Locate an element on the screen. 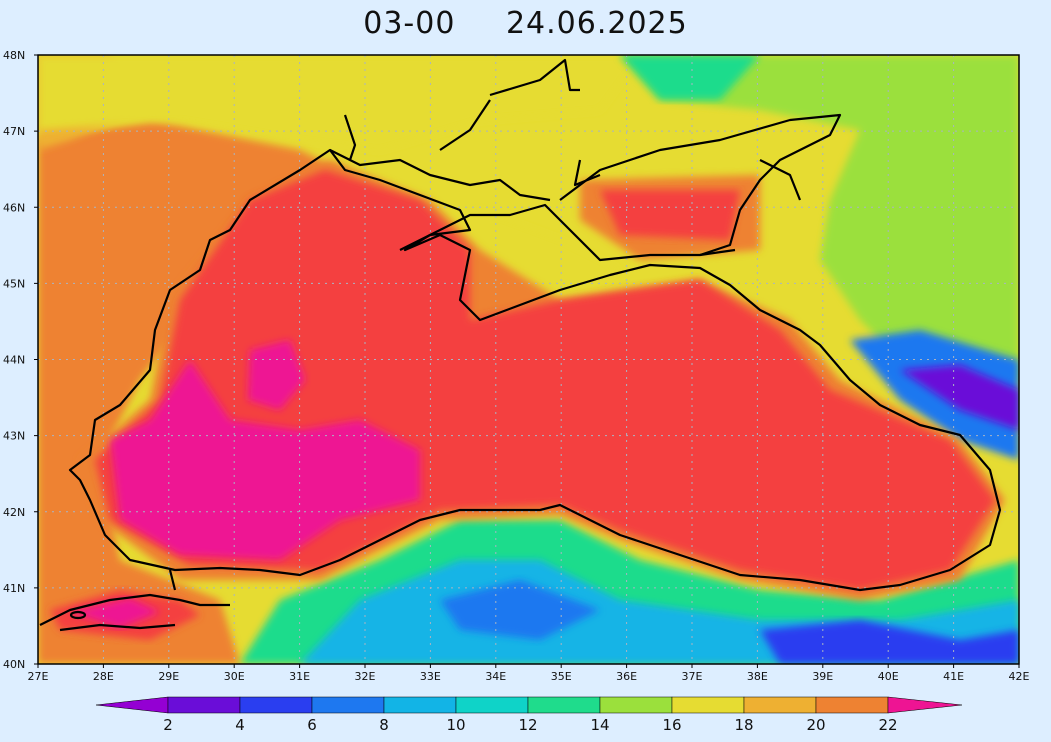 The width and height of the screenshot is (1051, 742). colorbar: 2 4 6 8 10 12 14 16 18 20 22 is located at coordinates (529, 715).